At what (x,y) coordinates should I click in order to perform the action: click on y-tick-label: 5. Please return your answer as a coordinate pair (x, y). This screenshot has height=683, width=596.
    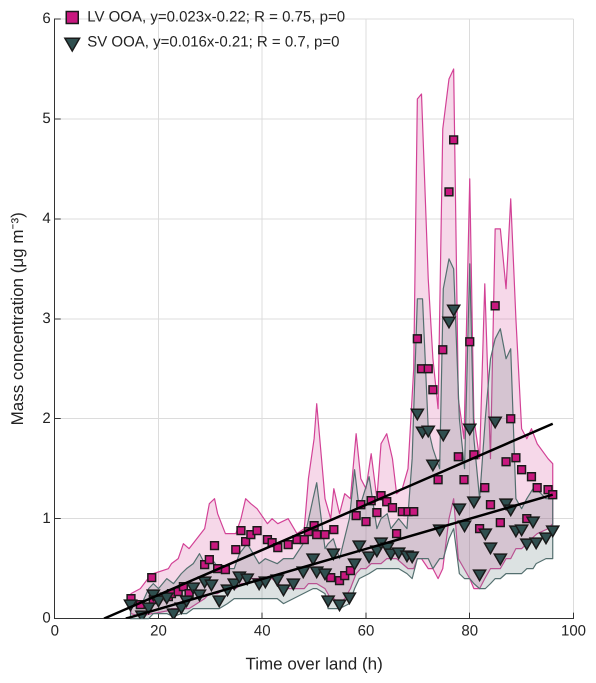
    Looking at the image, I should click on (46, 119).